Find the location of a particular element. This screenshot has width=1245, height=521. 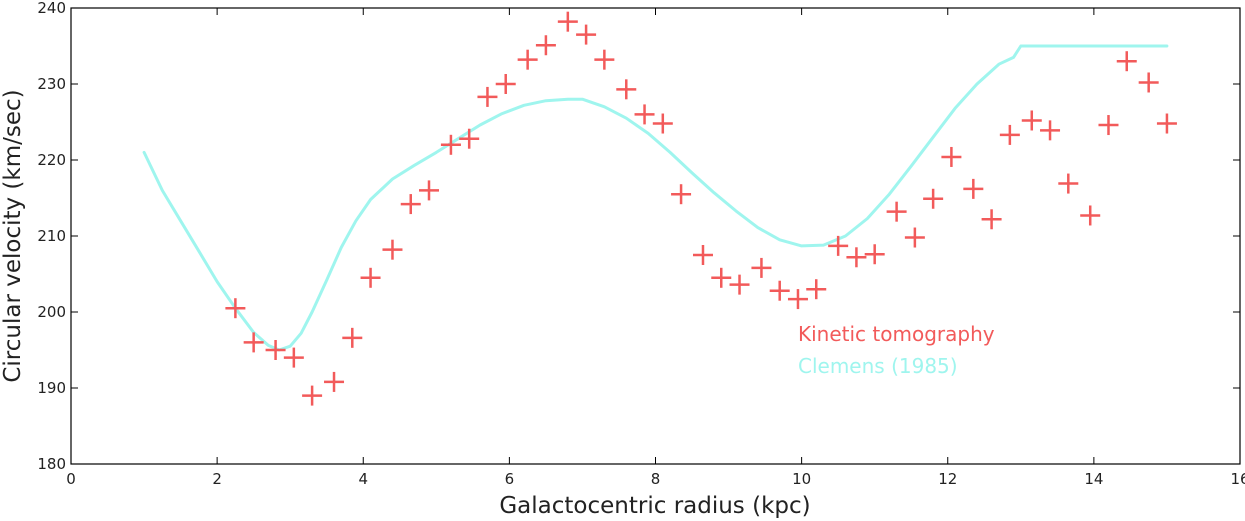

x-tick-label: 8 is located at coordinates (656, 479).